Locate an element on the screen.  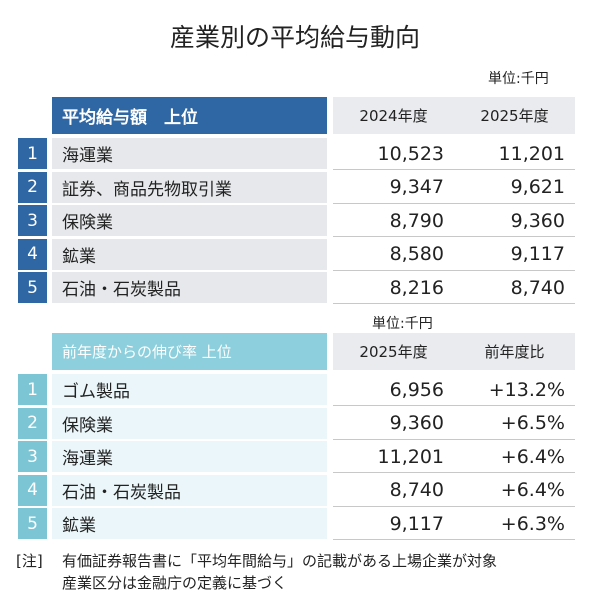
value-cell: 8,216 is located at coordinates (416, 287).